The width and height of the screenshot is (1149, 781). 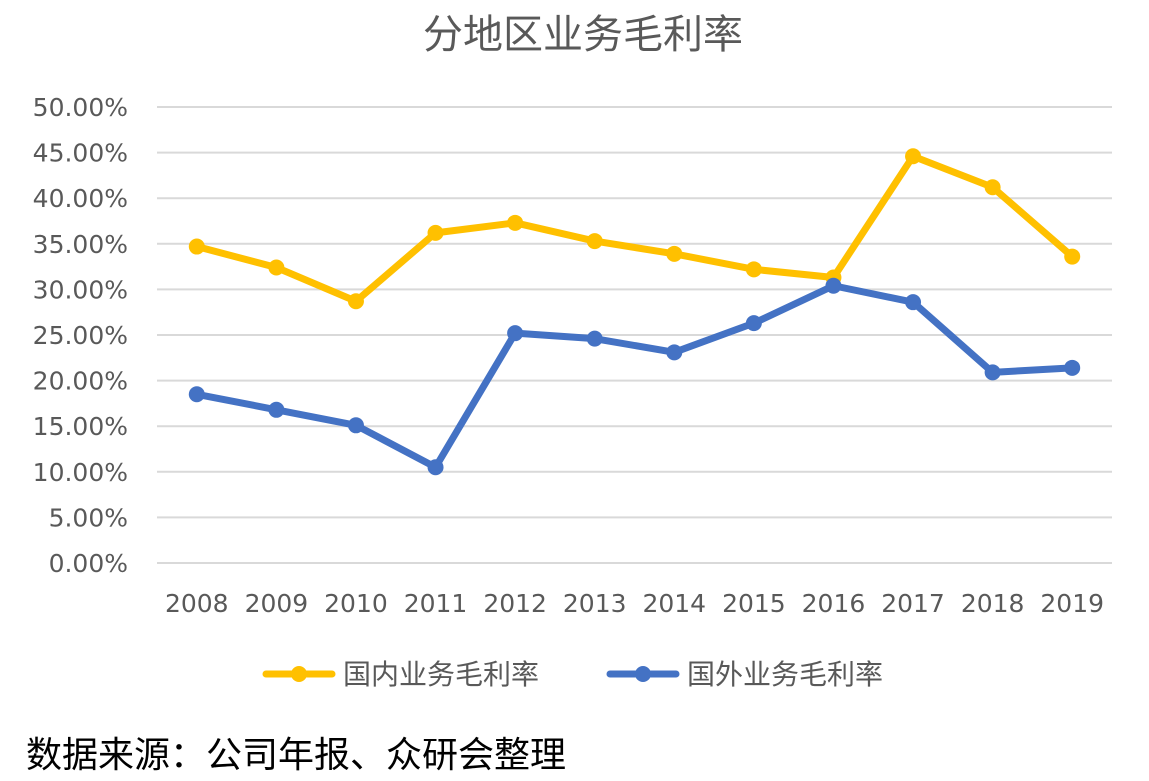 I want to click on x-tick-label: 2009, so click(x=277, y=603).